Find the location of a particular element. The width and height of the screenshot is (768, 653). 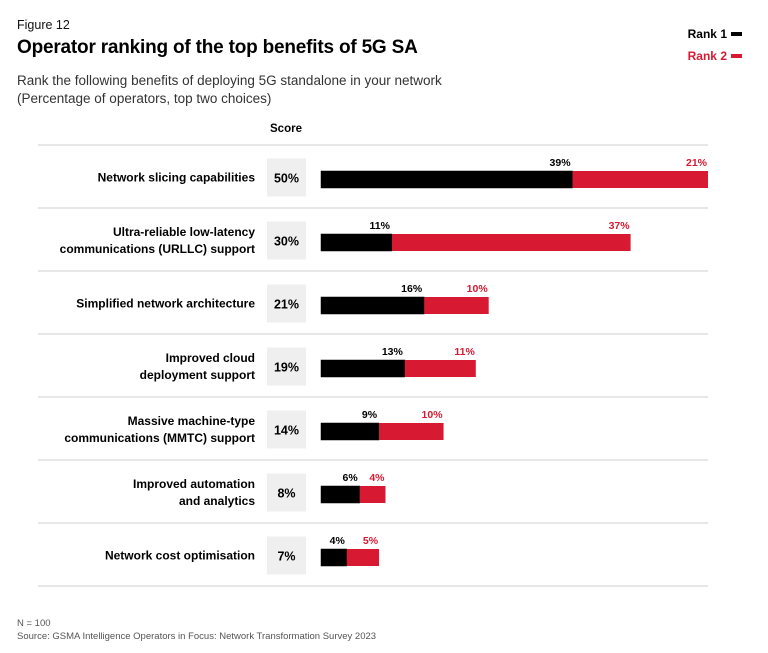

sample-size-note: N = 100 is located at coordinates (34, 623).